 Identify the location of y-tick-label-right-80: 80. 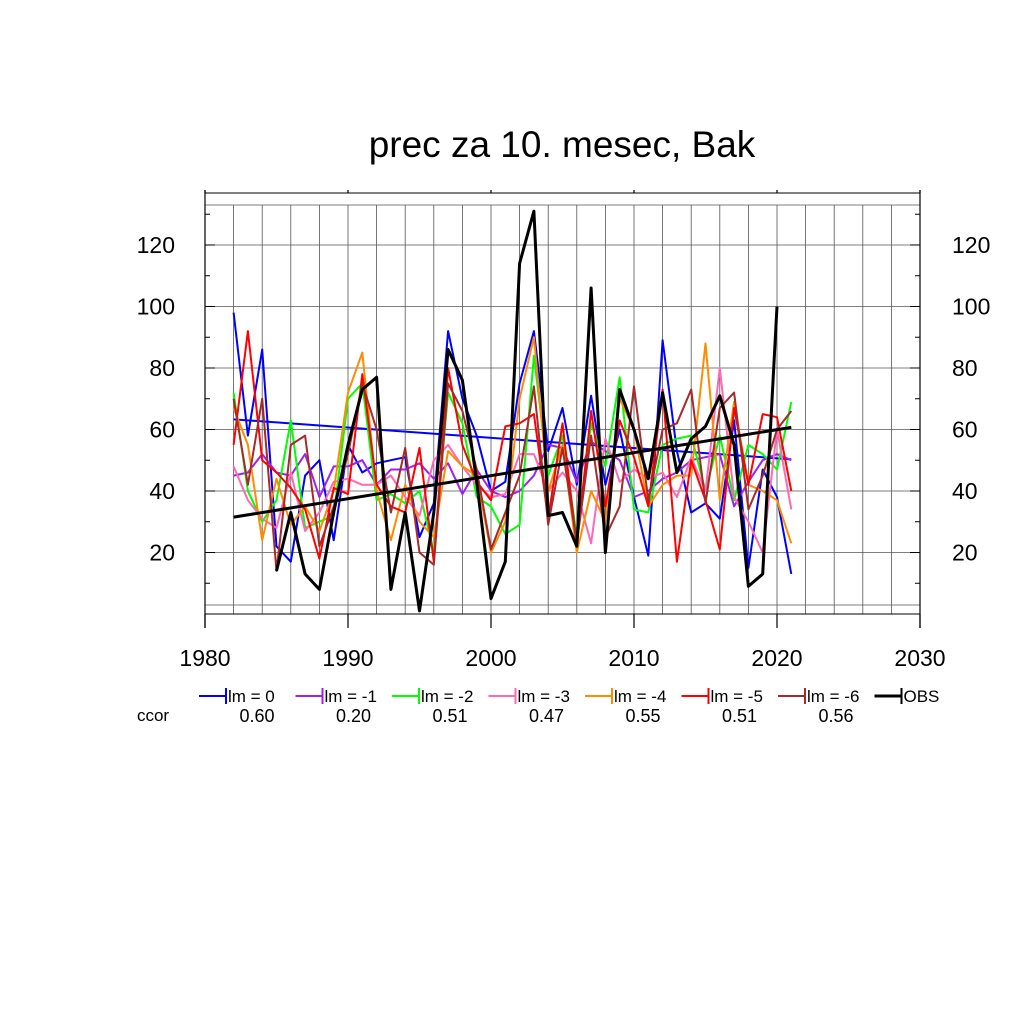
(965, 368).